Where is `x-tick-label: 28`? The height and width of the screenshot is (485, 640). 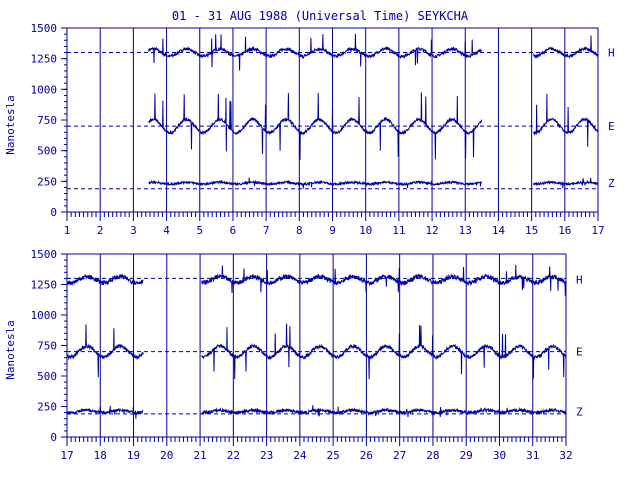
x-tick-label: 28 is located at coordinates (432, 455).